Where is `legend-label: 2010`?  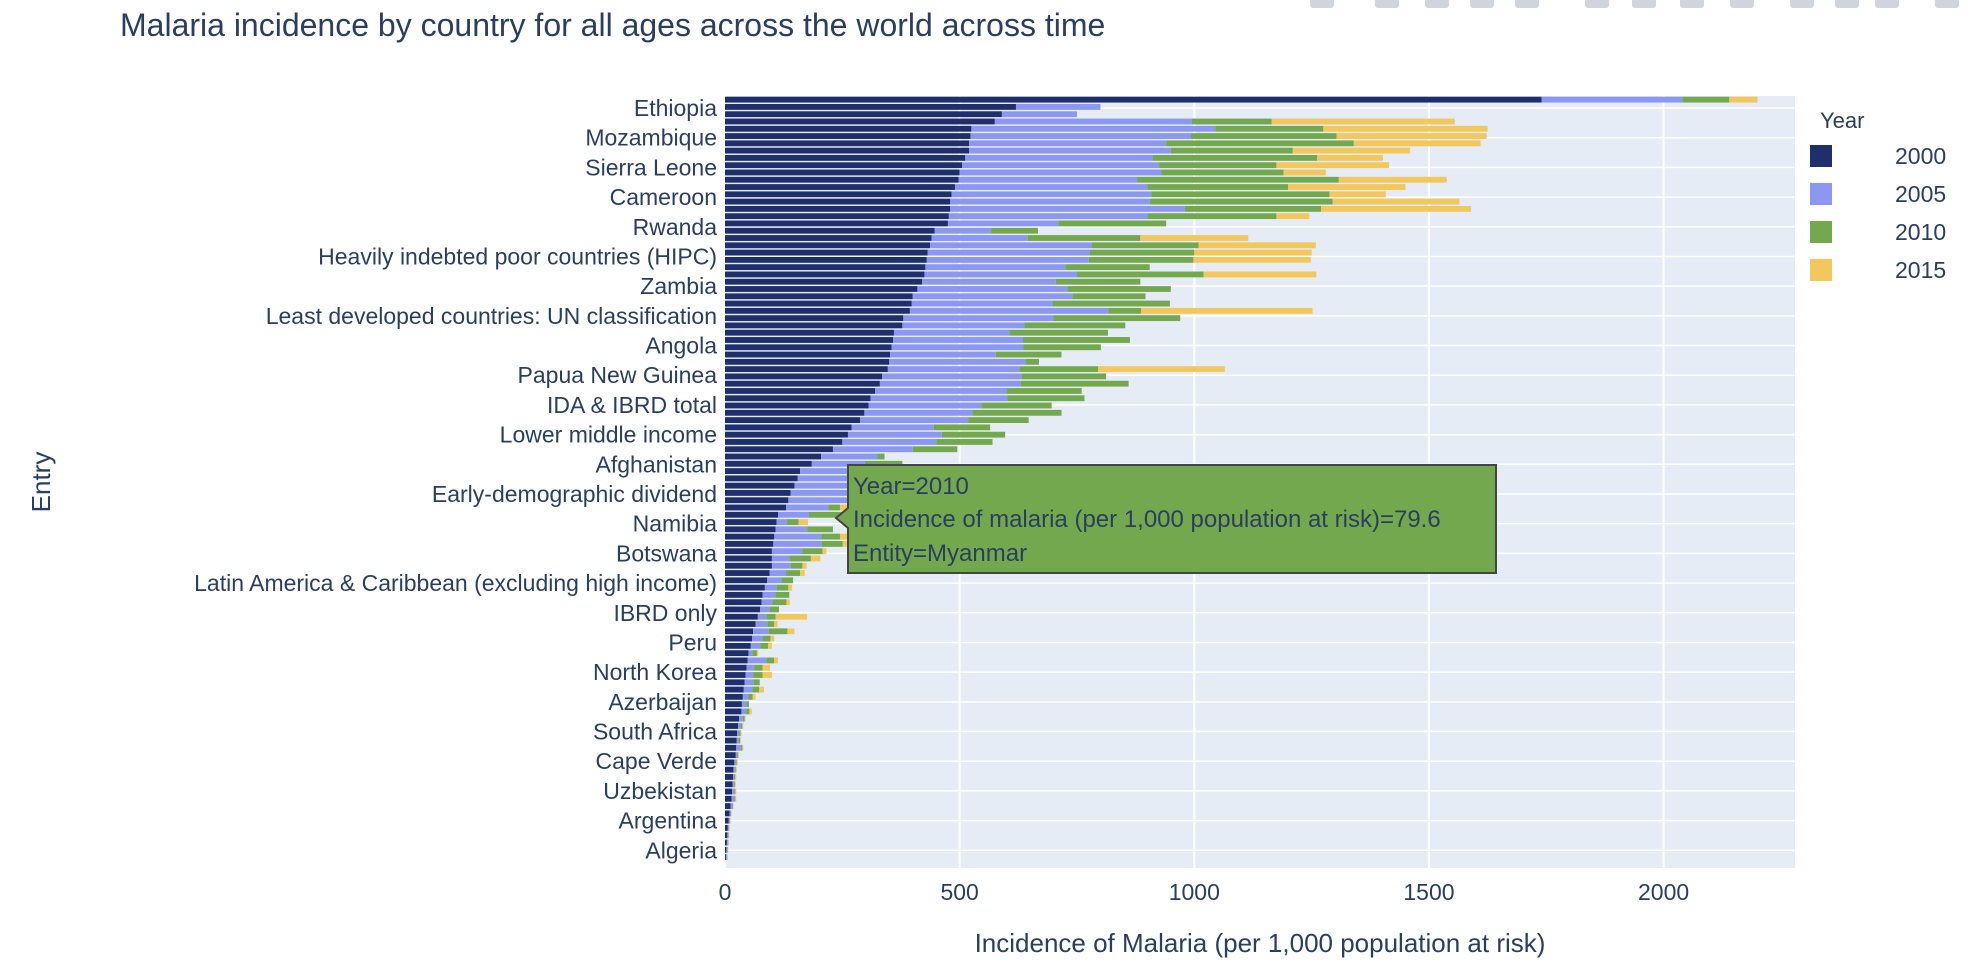
legend-label: 2010 is located at coordinates (1920, 232).